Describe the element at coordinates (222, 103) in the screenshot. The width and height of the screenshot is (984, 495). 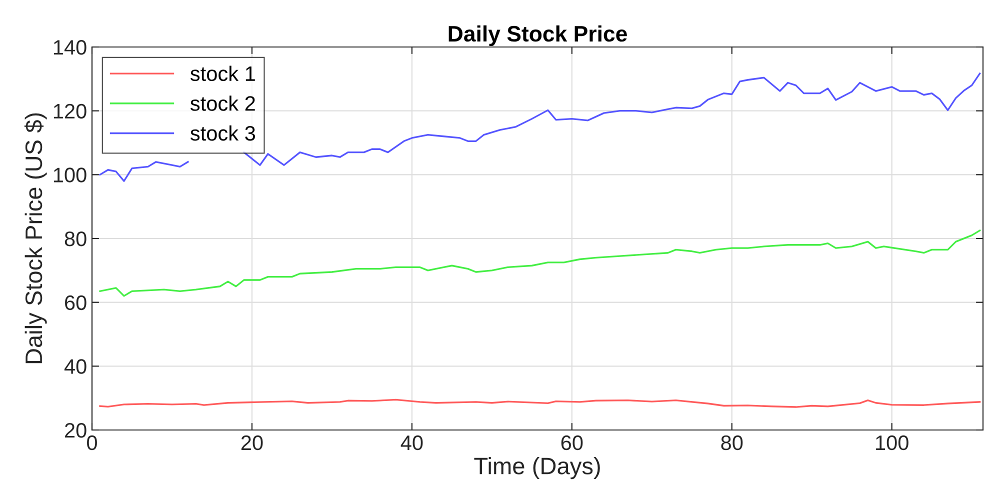
I see `legend-label: stock 2` at that location.